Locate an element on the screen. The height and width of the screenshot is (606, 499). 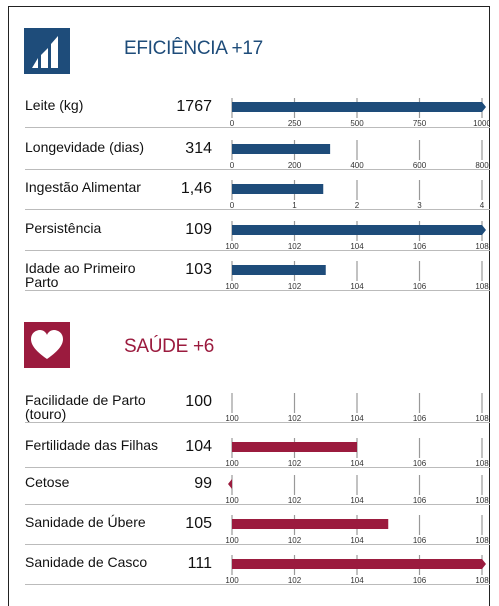
tick-label: 1000 is located at coordinates (481, 123).